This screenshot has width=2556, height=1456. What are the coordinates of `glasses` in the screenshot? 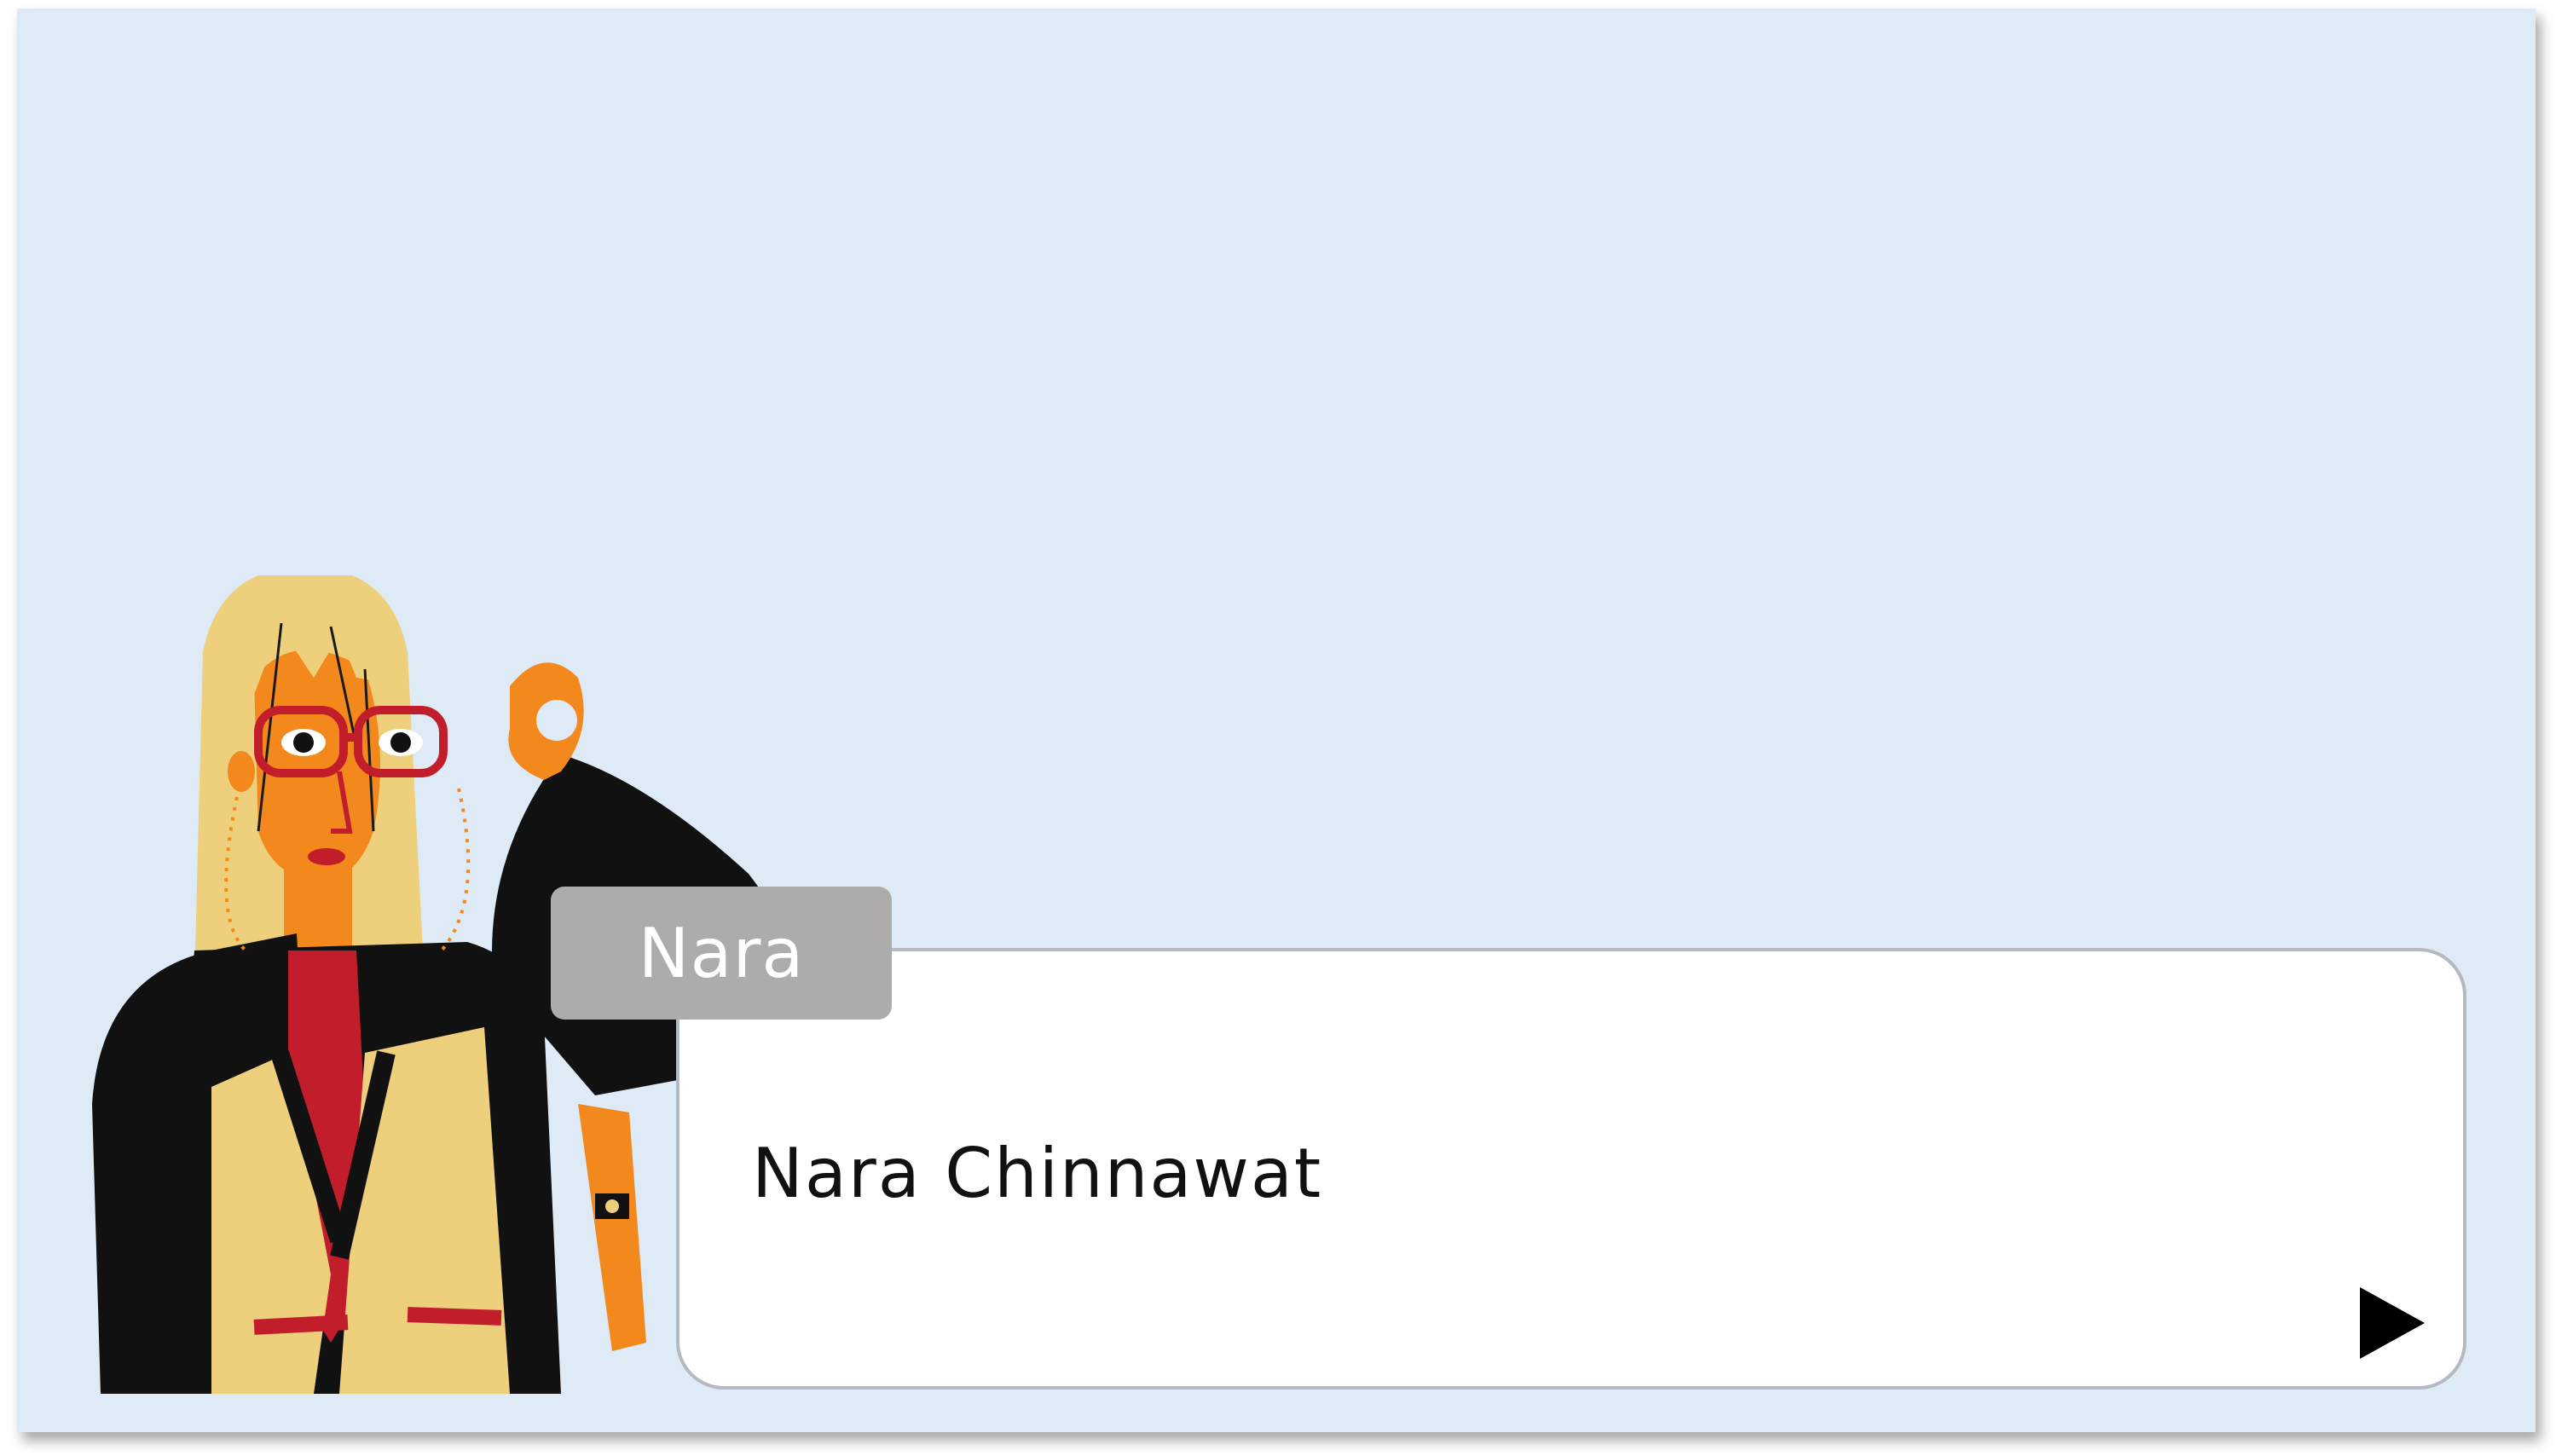 It's located at (351, 741).